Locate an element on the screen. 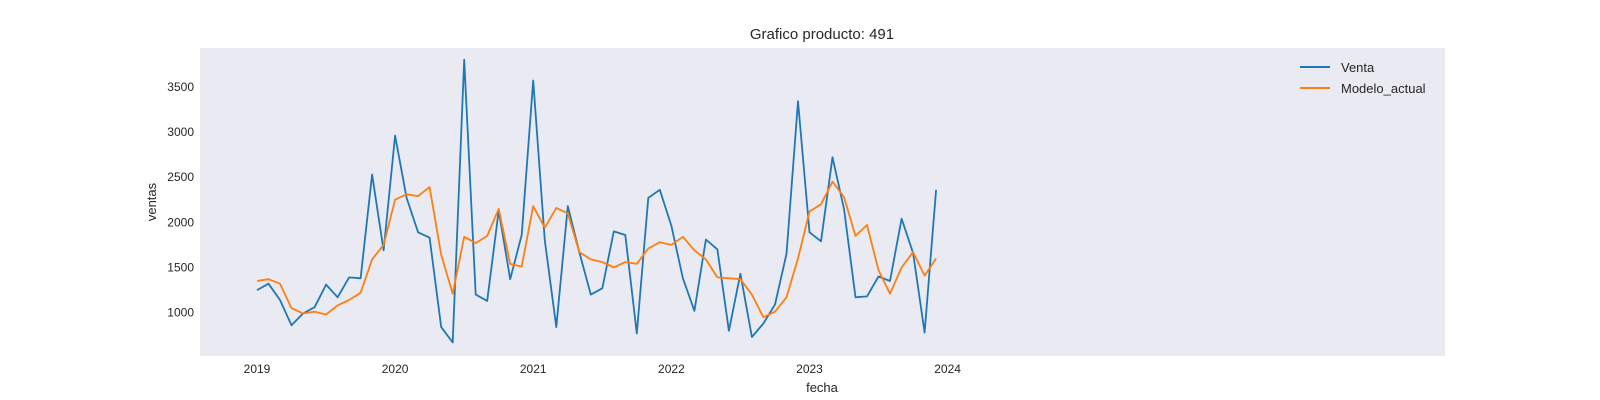  y-tick-label: 1000 is located at coordinates (180, 313).